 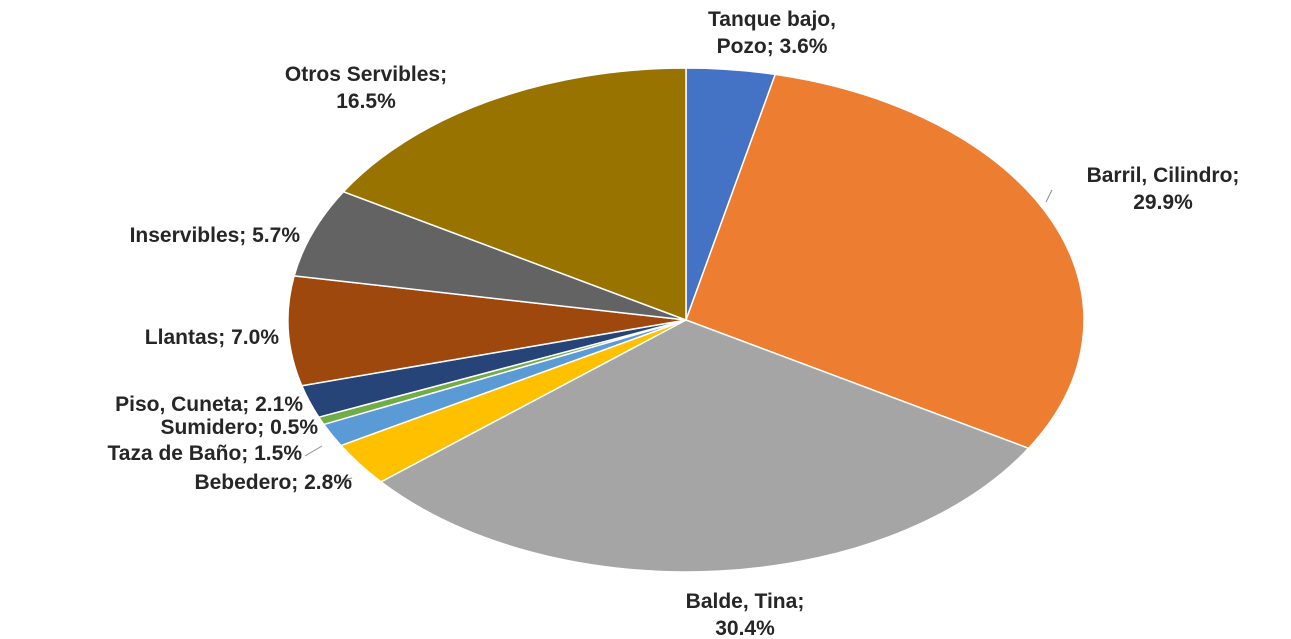 I want to click on pie-slice-inservibles, so click(x=490, y=255).